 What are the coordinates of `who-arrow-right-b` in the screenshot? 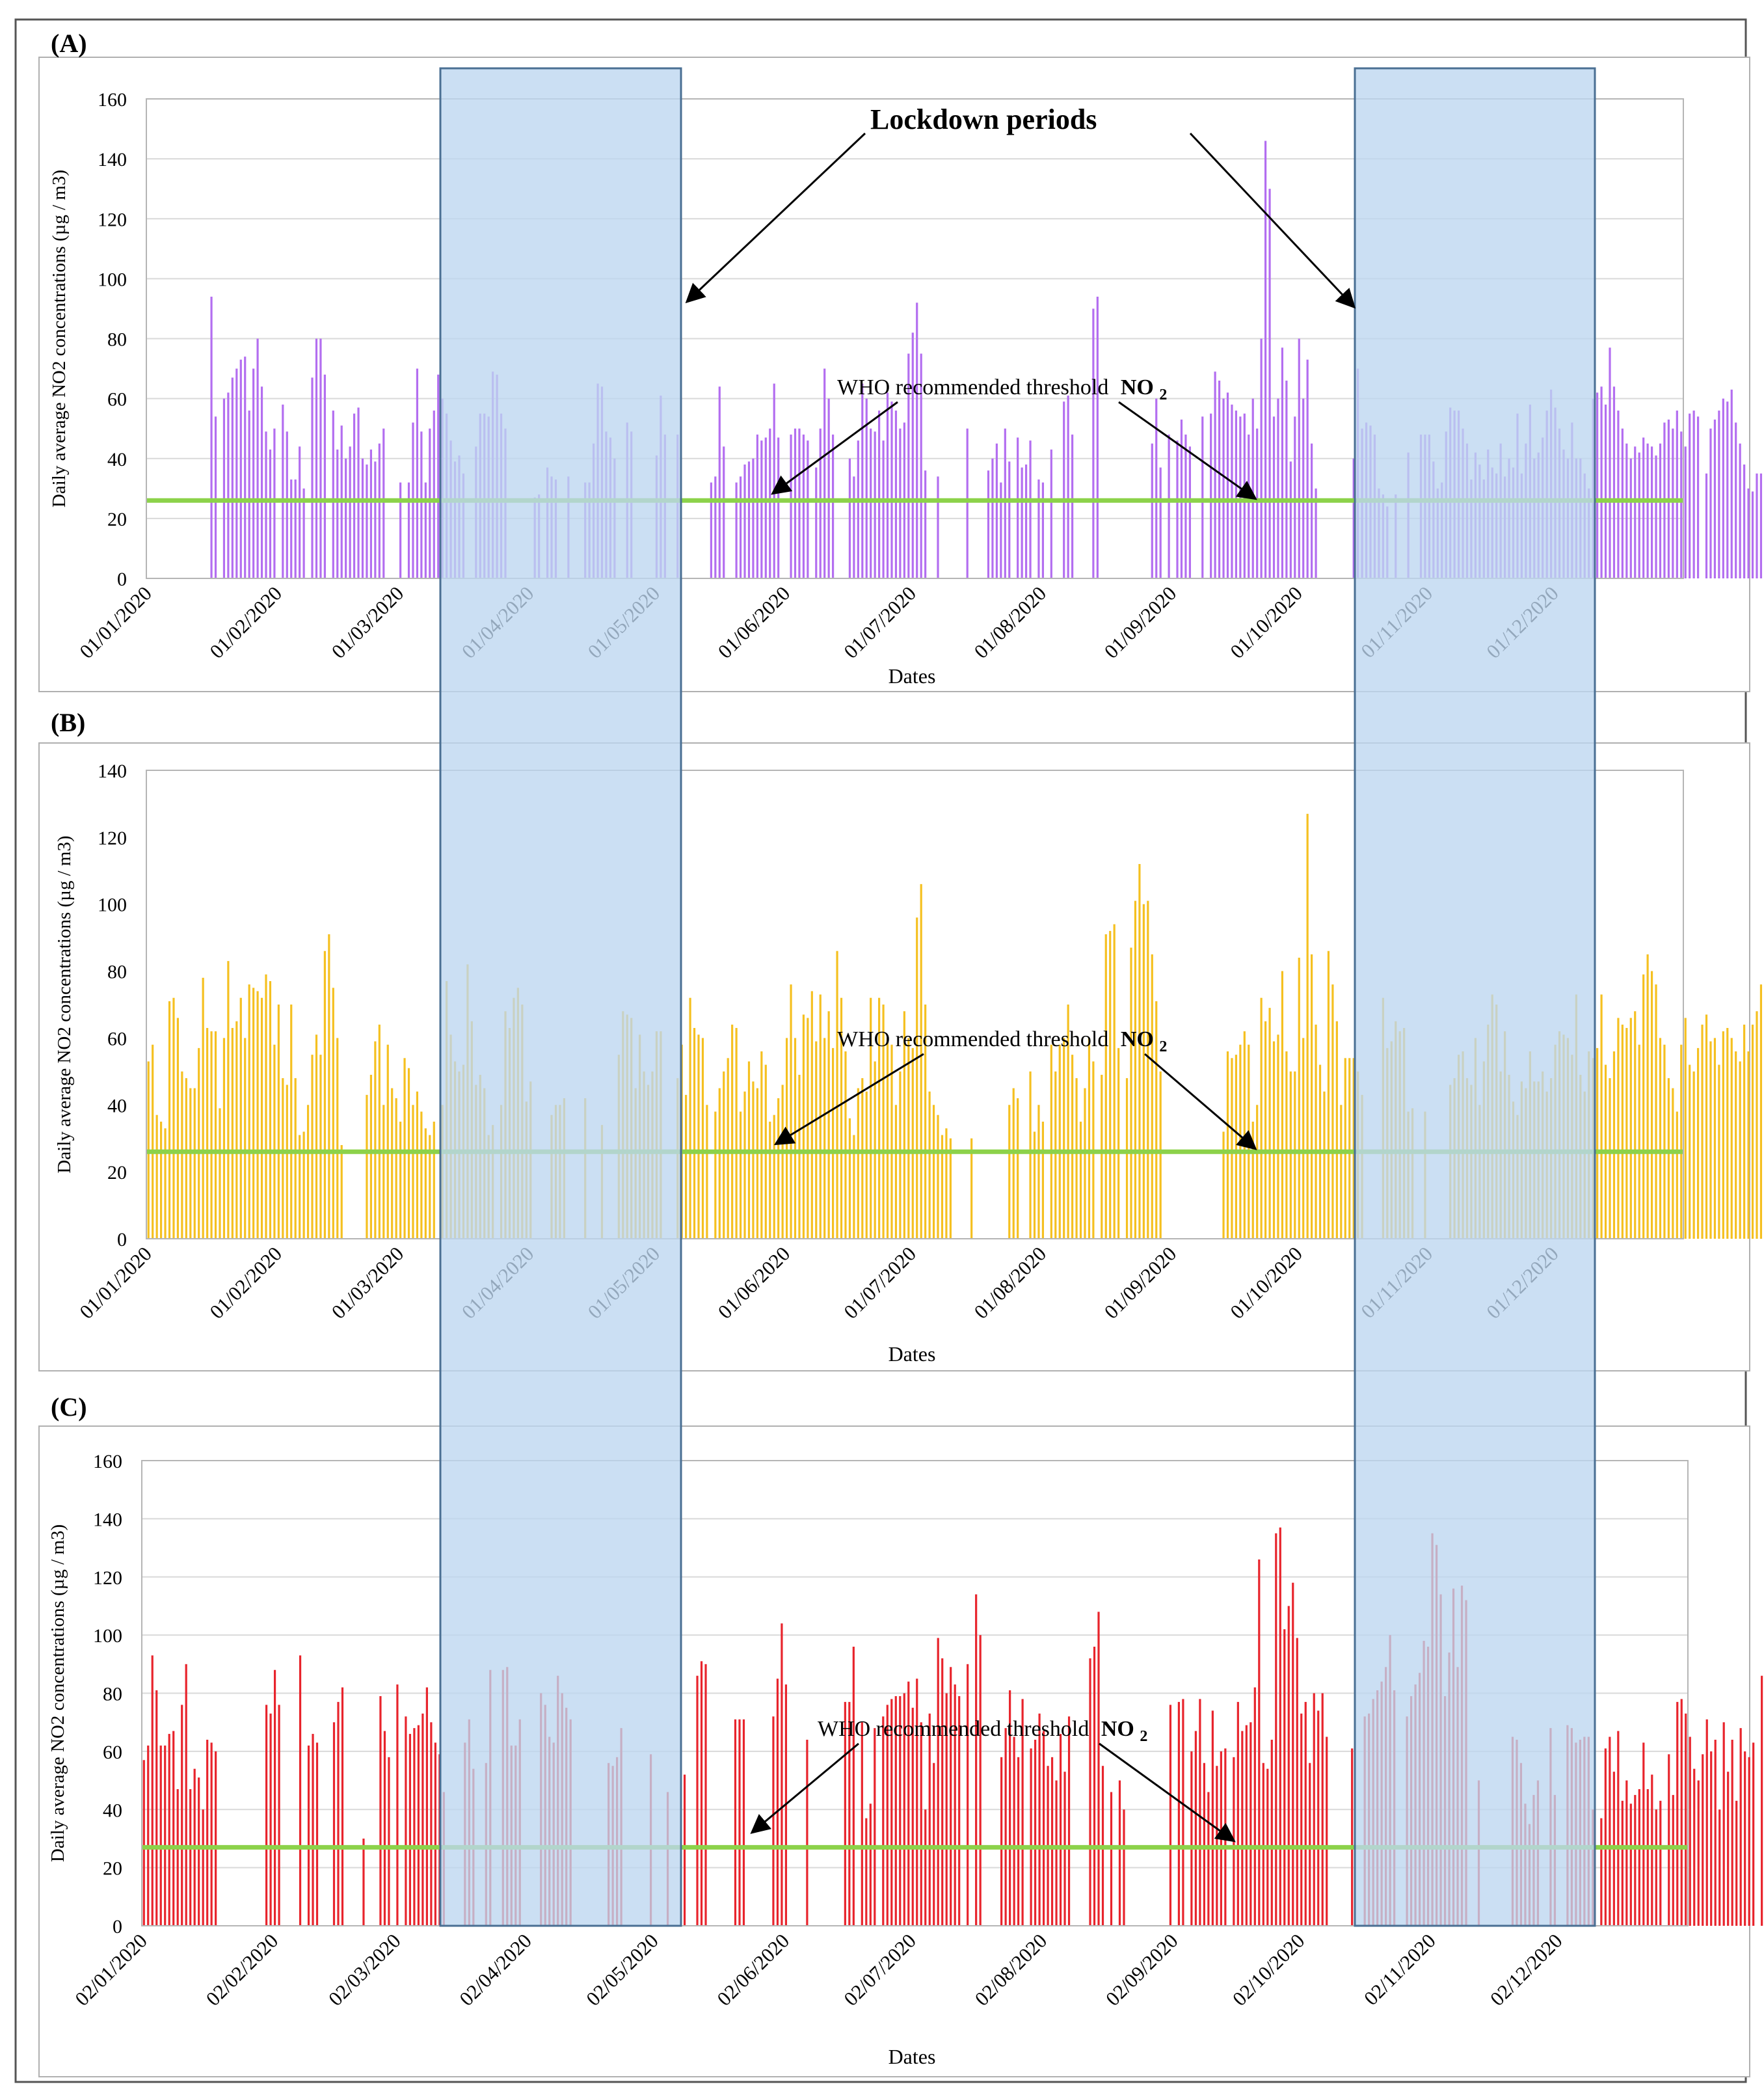 It's located at (1200, 1101).